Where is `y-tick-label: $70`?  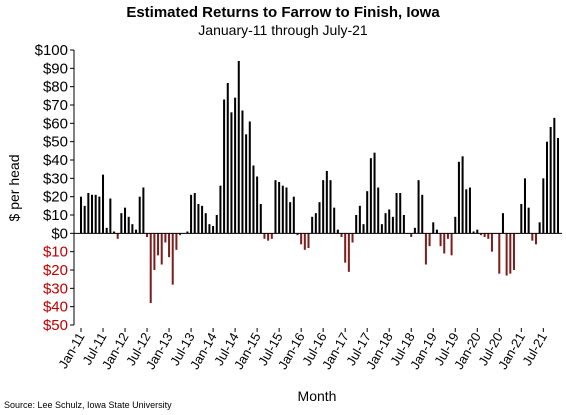 y-tick-label: $70 is located at coordinates (55, 105).